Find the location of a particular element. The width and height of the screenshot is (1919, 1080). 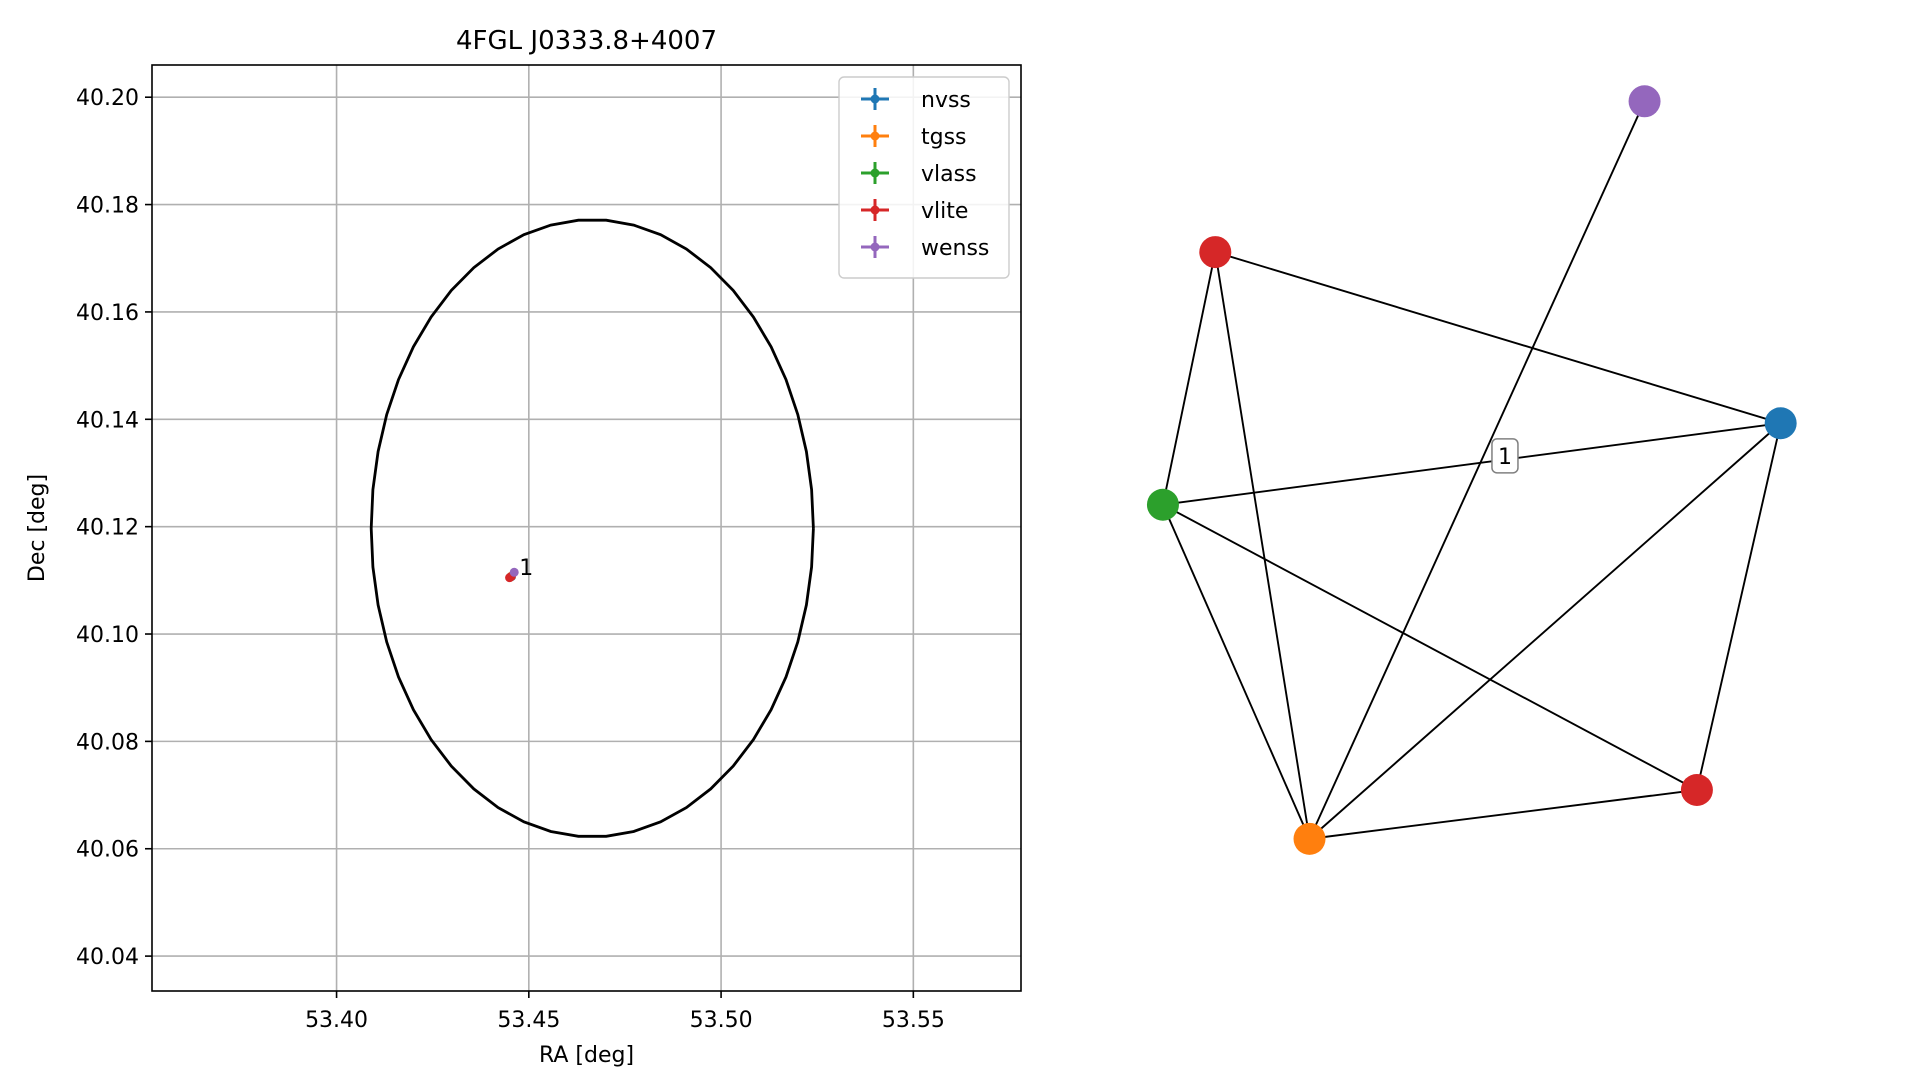

legend-box is located at coordinates (924, 177).